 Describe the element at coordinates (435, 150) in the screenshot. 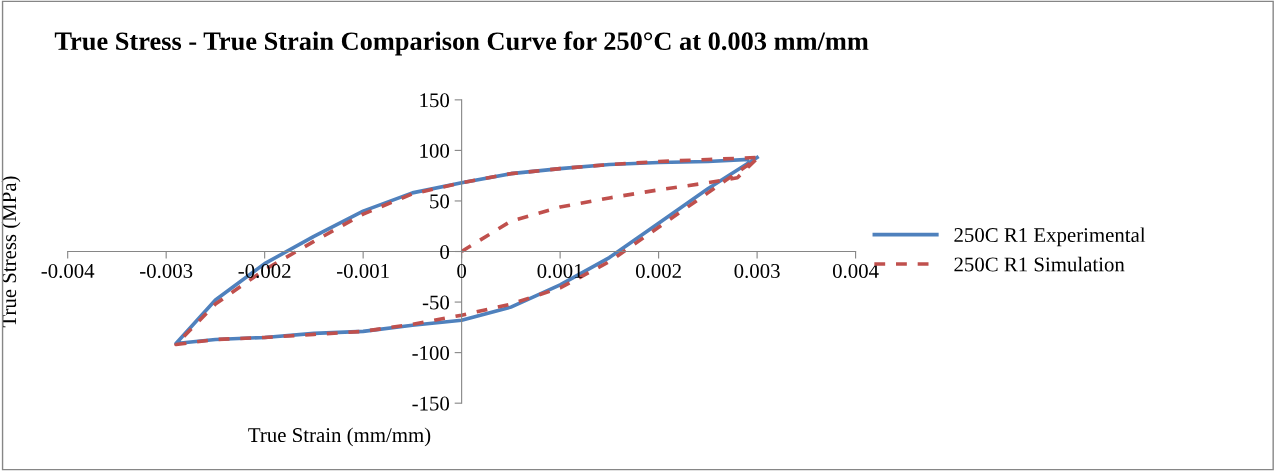

I see `y-tick-label: 100` at that location.